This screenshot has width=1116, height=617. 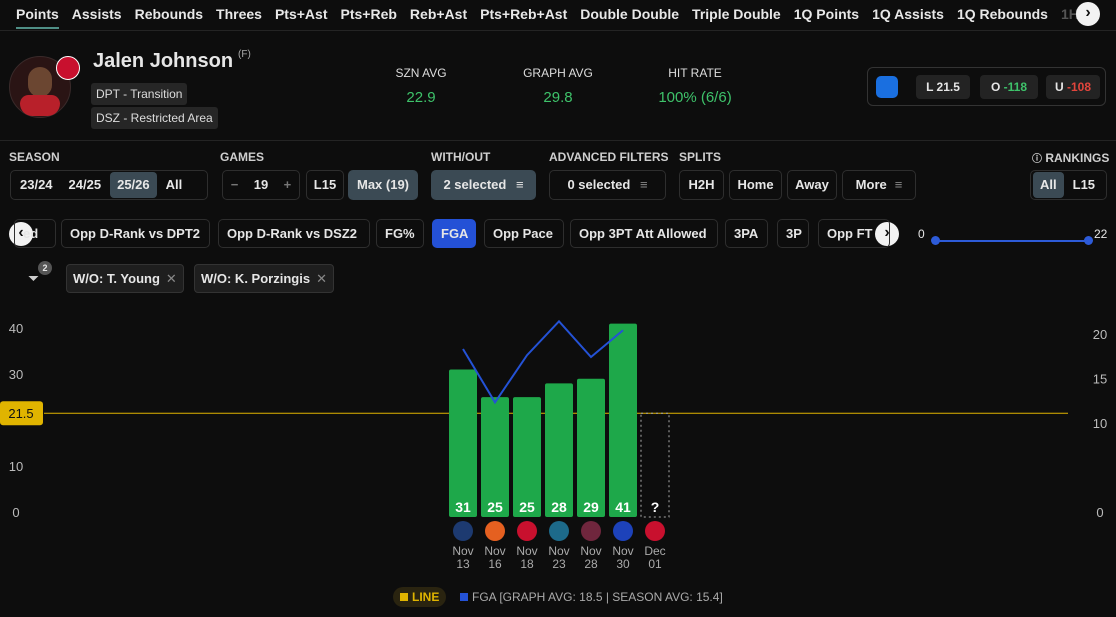 What do you see at coordinates (1079, 87) in the screenshot?
I see `under-price: -108` at bounding box center [1079, 87].